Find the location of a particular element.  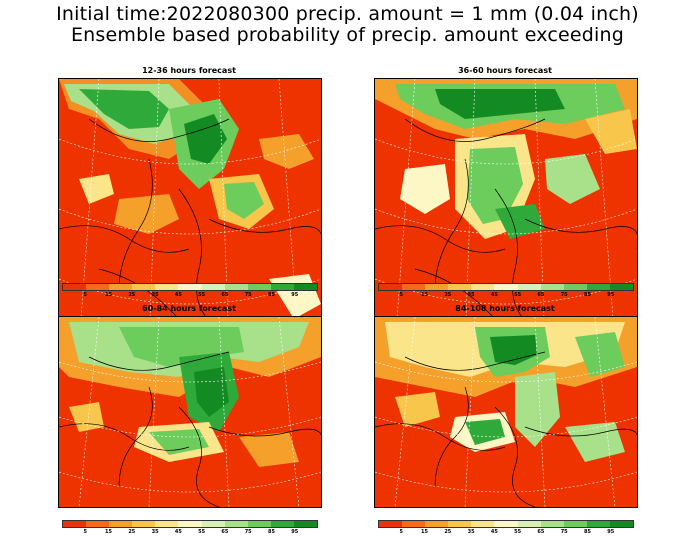

colorbar-4: 5 15 25 35 45 55 65 75 85 95 is located at coordinates (506, 528).